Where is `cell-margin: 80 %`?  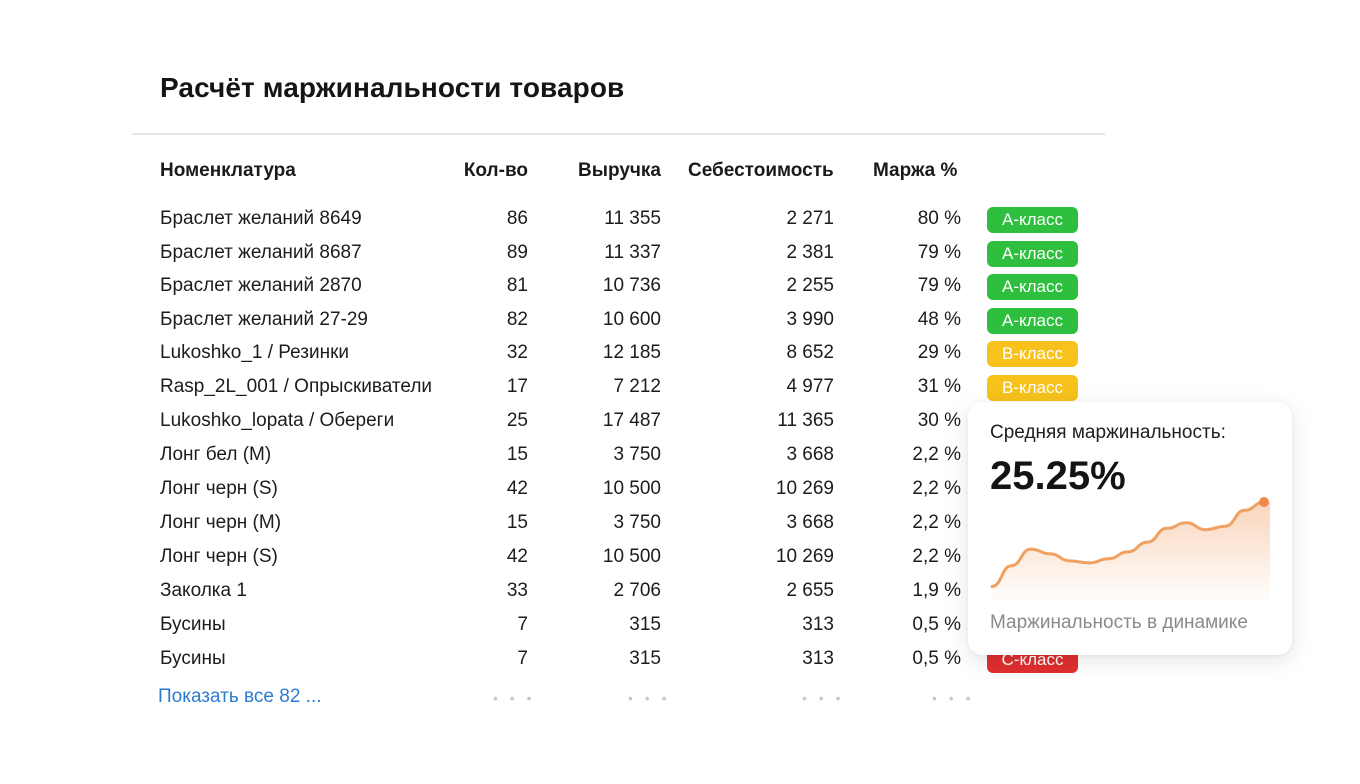
cell-margin: 80 % is located at coordinates (939, 218).